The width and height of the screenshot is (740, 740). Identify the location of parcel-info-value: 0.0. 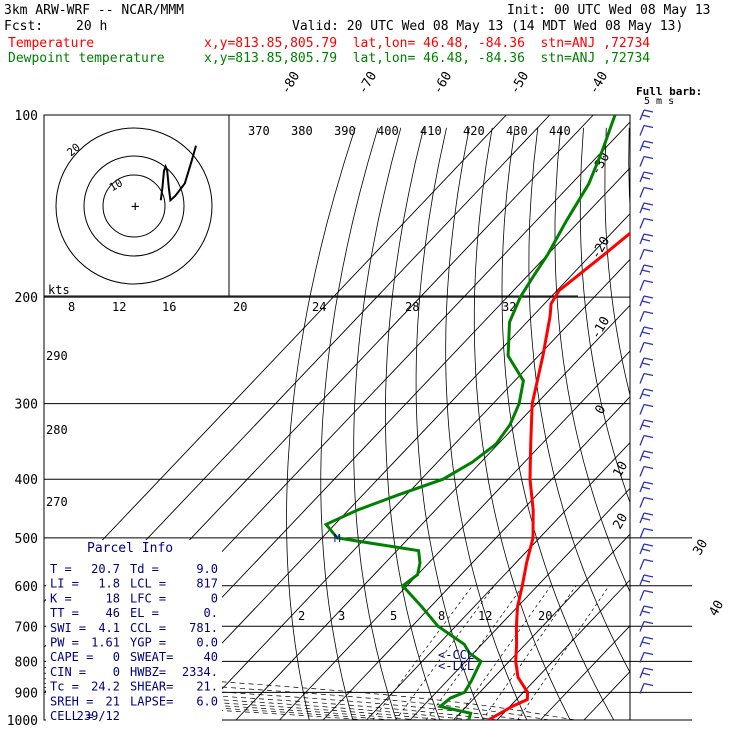
(207, 643).